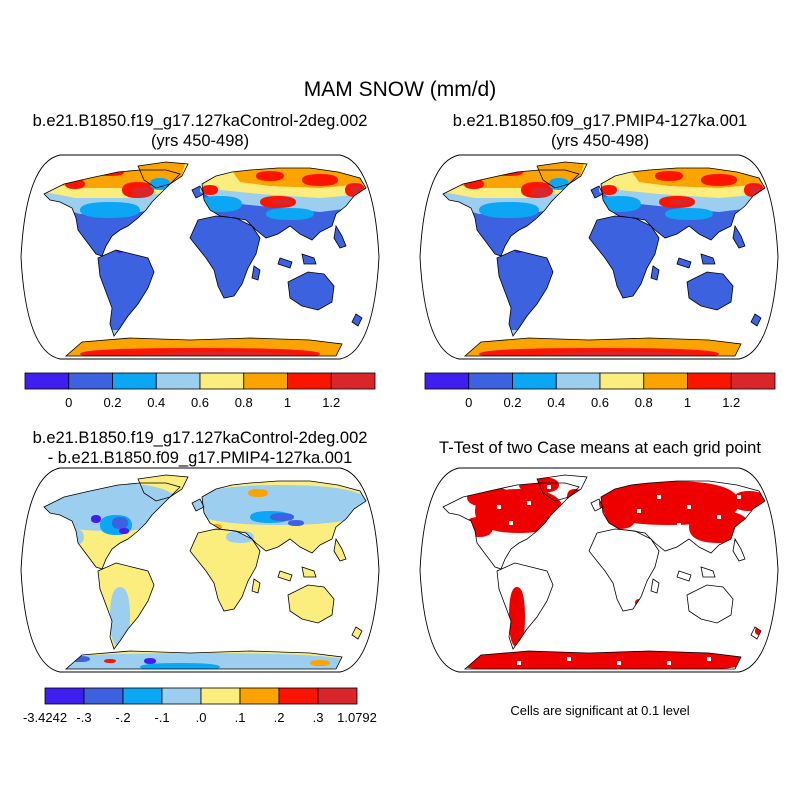  What do you see at coordinates (161, 717) in the screenshot?
I see `colorbar-label: -.1` at bounding box center [161, 717].